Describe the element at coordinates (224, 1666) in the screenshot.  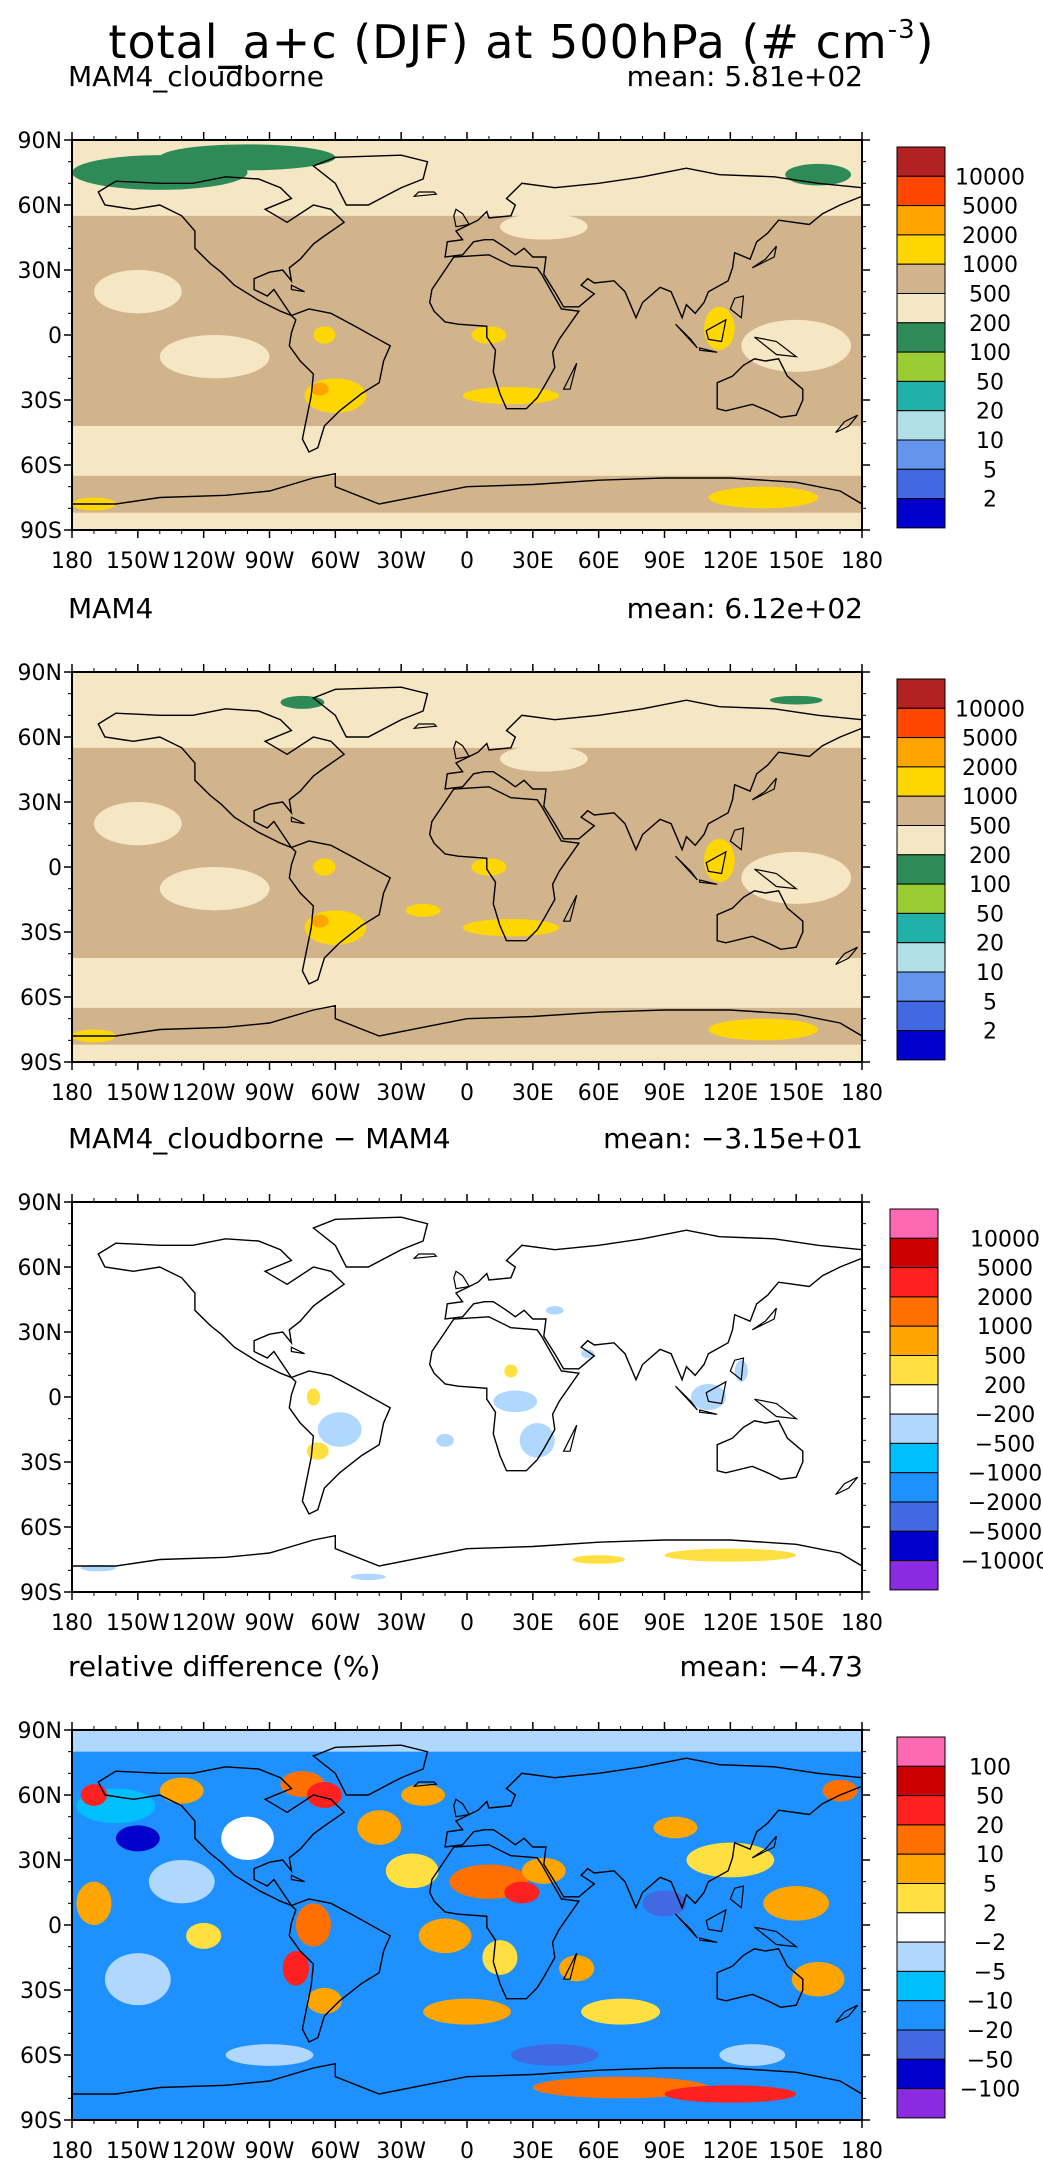
I see `panel-title: relative difference (%)` at that location.